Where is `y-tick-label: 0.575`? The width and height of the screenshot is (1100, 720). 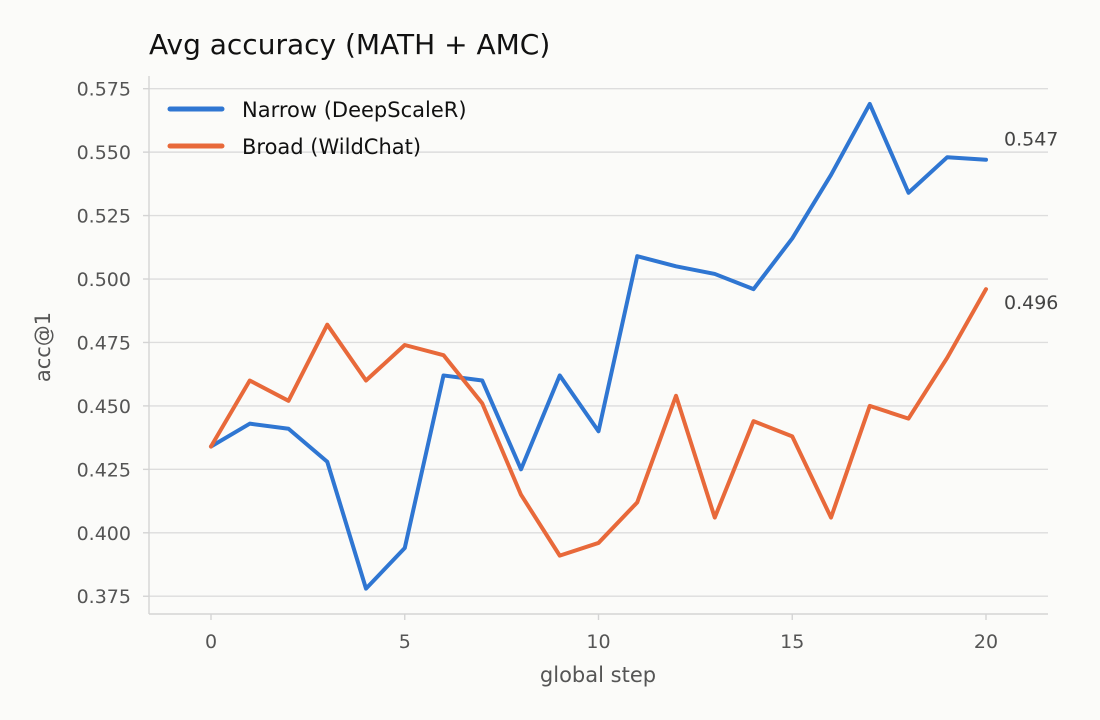 y-tick-label: 0.575 is located at coordinates (104, 90).